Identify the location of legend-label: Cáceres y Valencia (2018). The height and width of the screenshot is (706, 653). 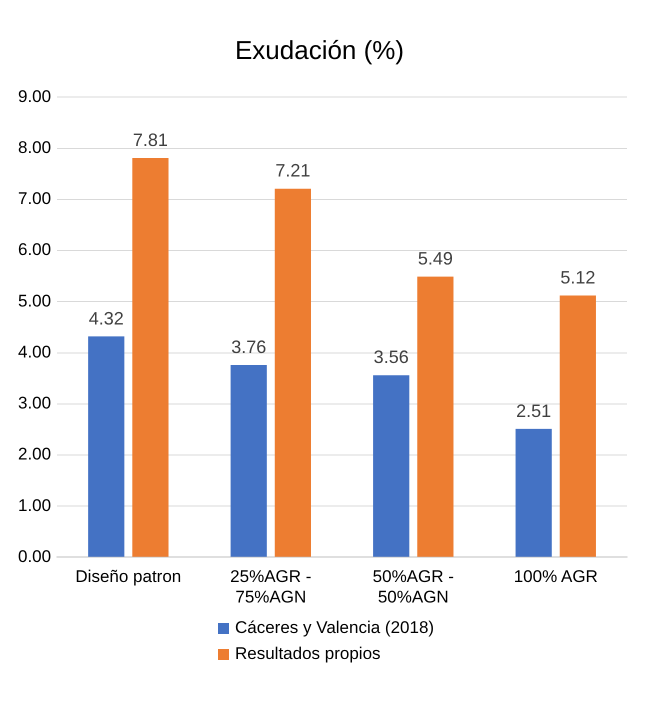
(334, 628).